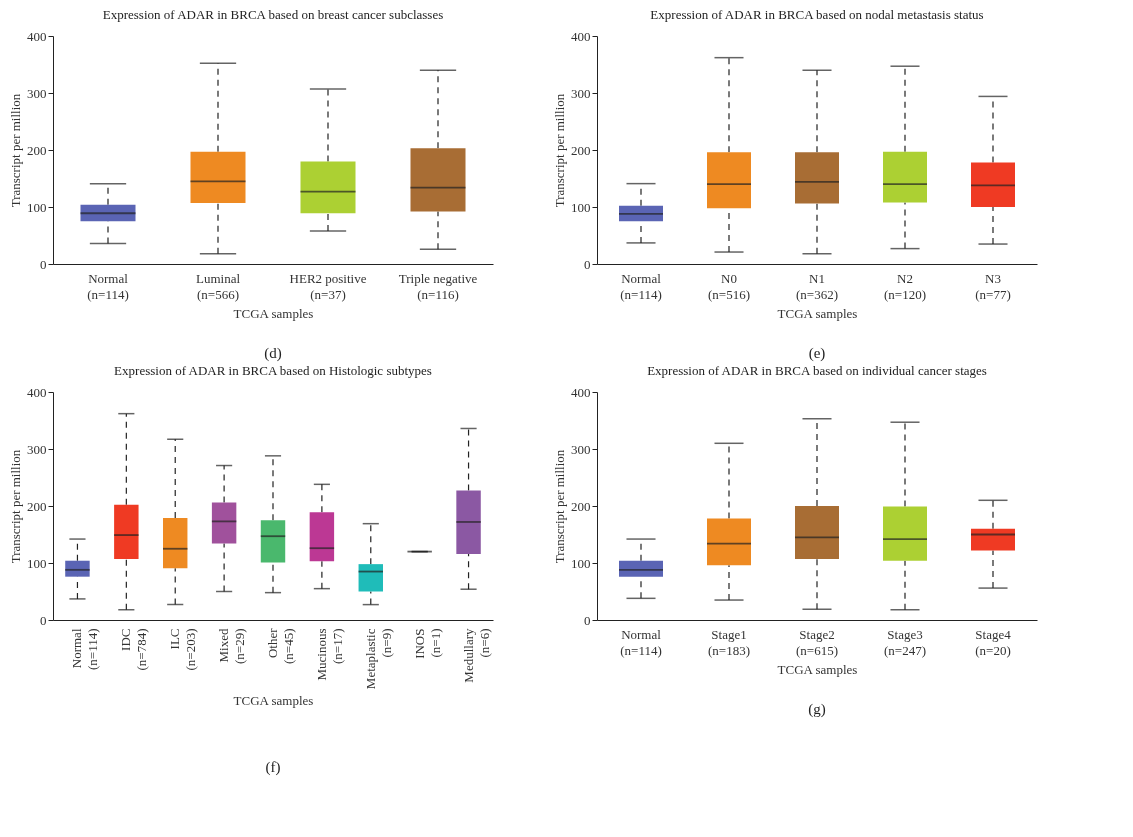 The width and height of the screenshot is (1133, 837). Describe the element at coordinates (134, 649) in the screenshot. I see `x-tick-label: IDC (n=784)` at that location.